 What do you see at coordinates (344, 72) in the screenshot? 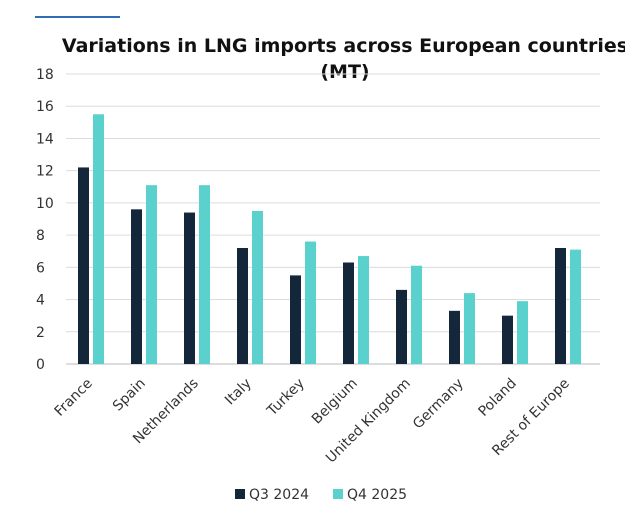
I see `chart-title-line-2: (MT)` at bounding box center [344, 72].